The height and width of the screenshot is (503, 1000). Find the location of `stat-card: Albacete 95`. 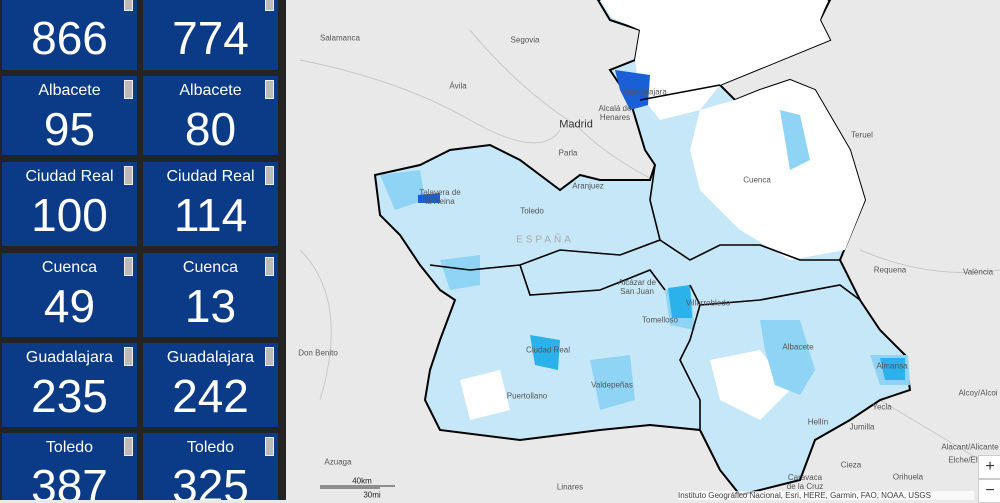

stat-card: Albacete 95 is located at coordinates (69, 115).